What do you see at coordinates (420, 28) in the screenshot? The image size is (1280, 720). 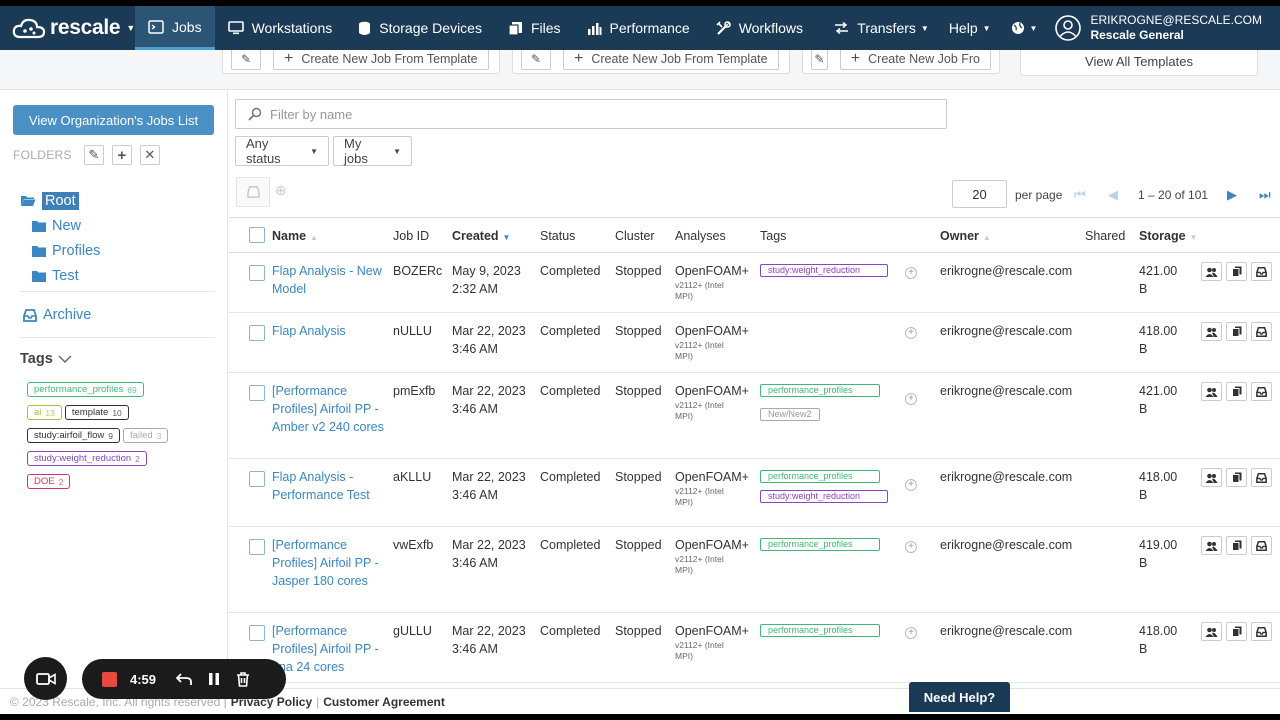 I see `nav-storage-devices: Storage Devices` at bounding box center [420, 28].